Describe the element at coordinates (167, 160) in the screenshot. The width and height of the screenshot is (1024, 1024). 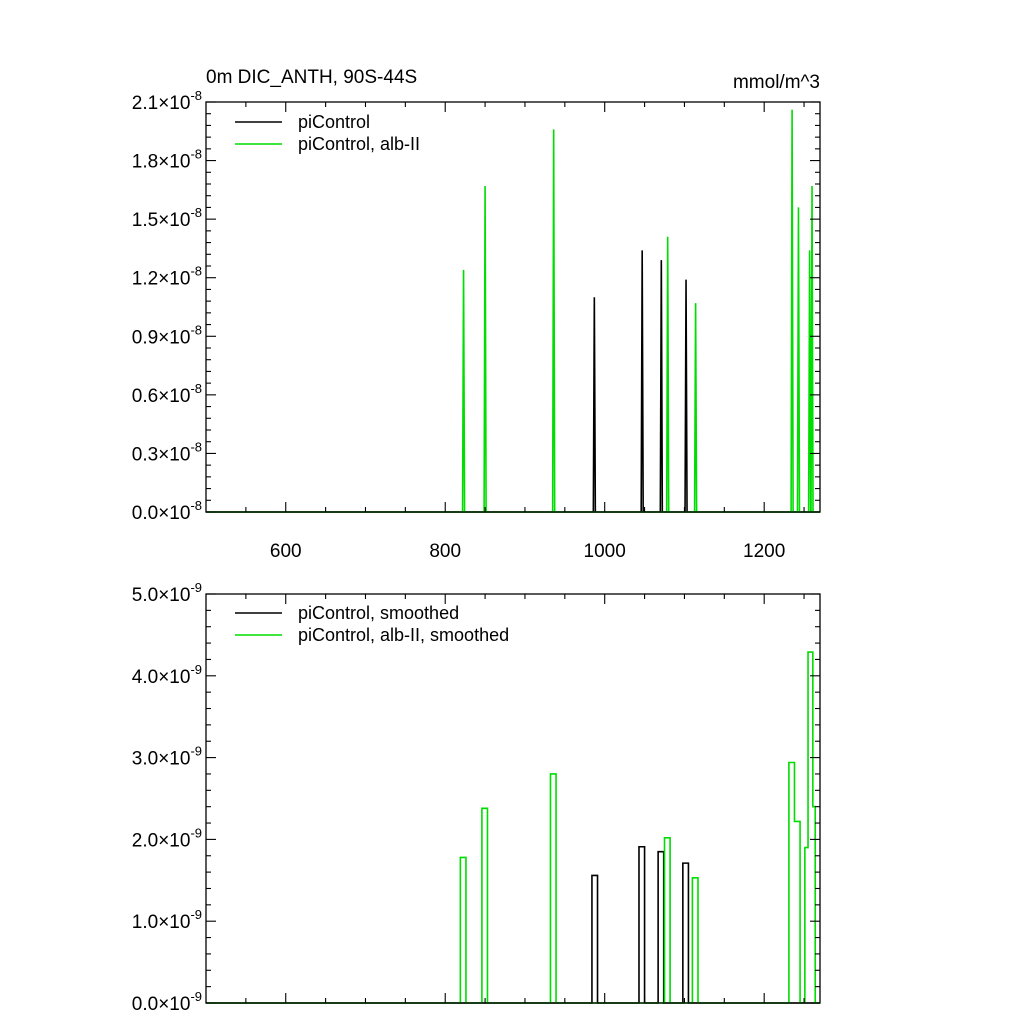
I see `y-tick-label: 1.8×10⁻⁸` at that location.